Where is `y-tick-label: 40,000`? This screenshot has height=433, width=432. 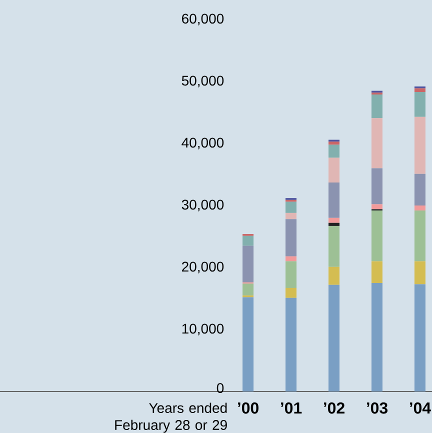
y-tick-label: 40,000 is located at coordinates (203, 144).